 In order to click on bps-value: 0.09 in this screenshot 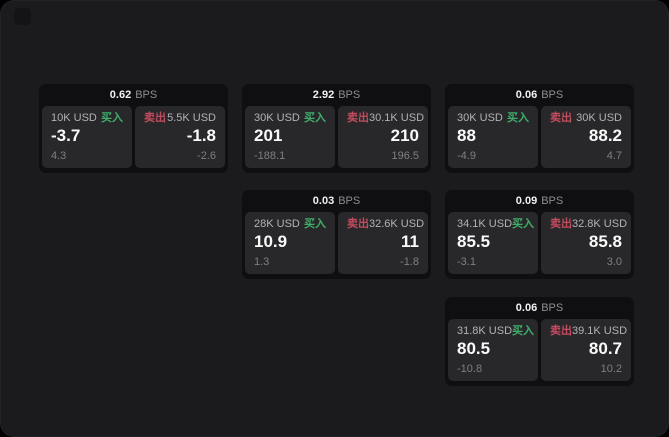, I will do `click(526, 201)`.